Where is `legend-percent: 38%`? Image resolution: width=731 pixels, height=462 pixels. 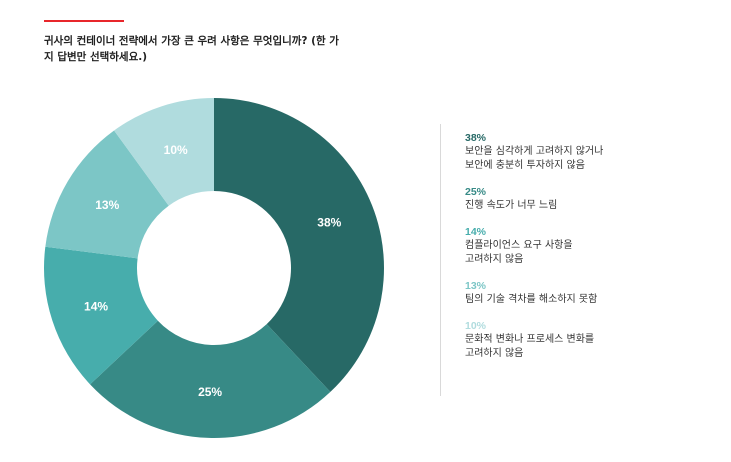
legend-percent: 38% is located at coordinates (476, 138).